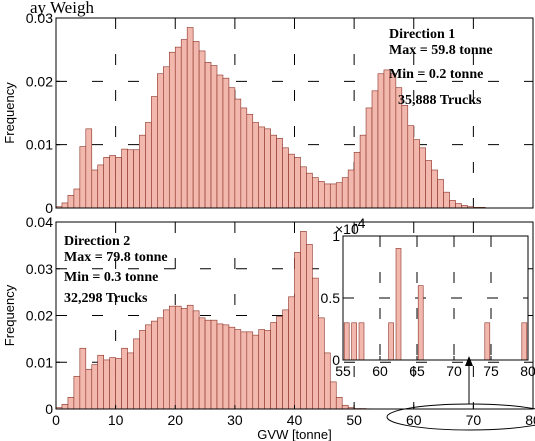 This screenshot has height=441, width=535. What do you see at coordinates (39, 222) in the screenshot?
I see `y-tick-label: 0.04` at bounding box center [39, 222].